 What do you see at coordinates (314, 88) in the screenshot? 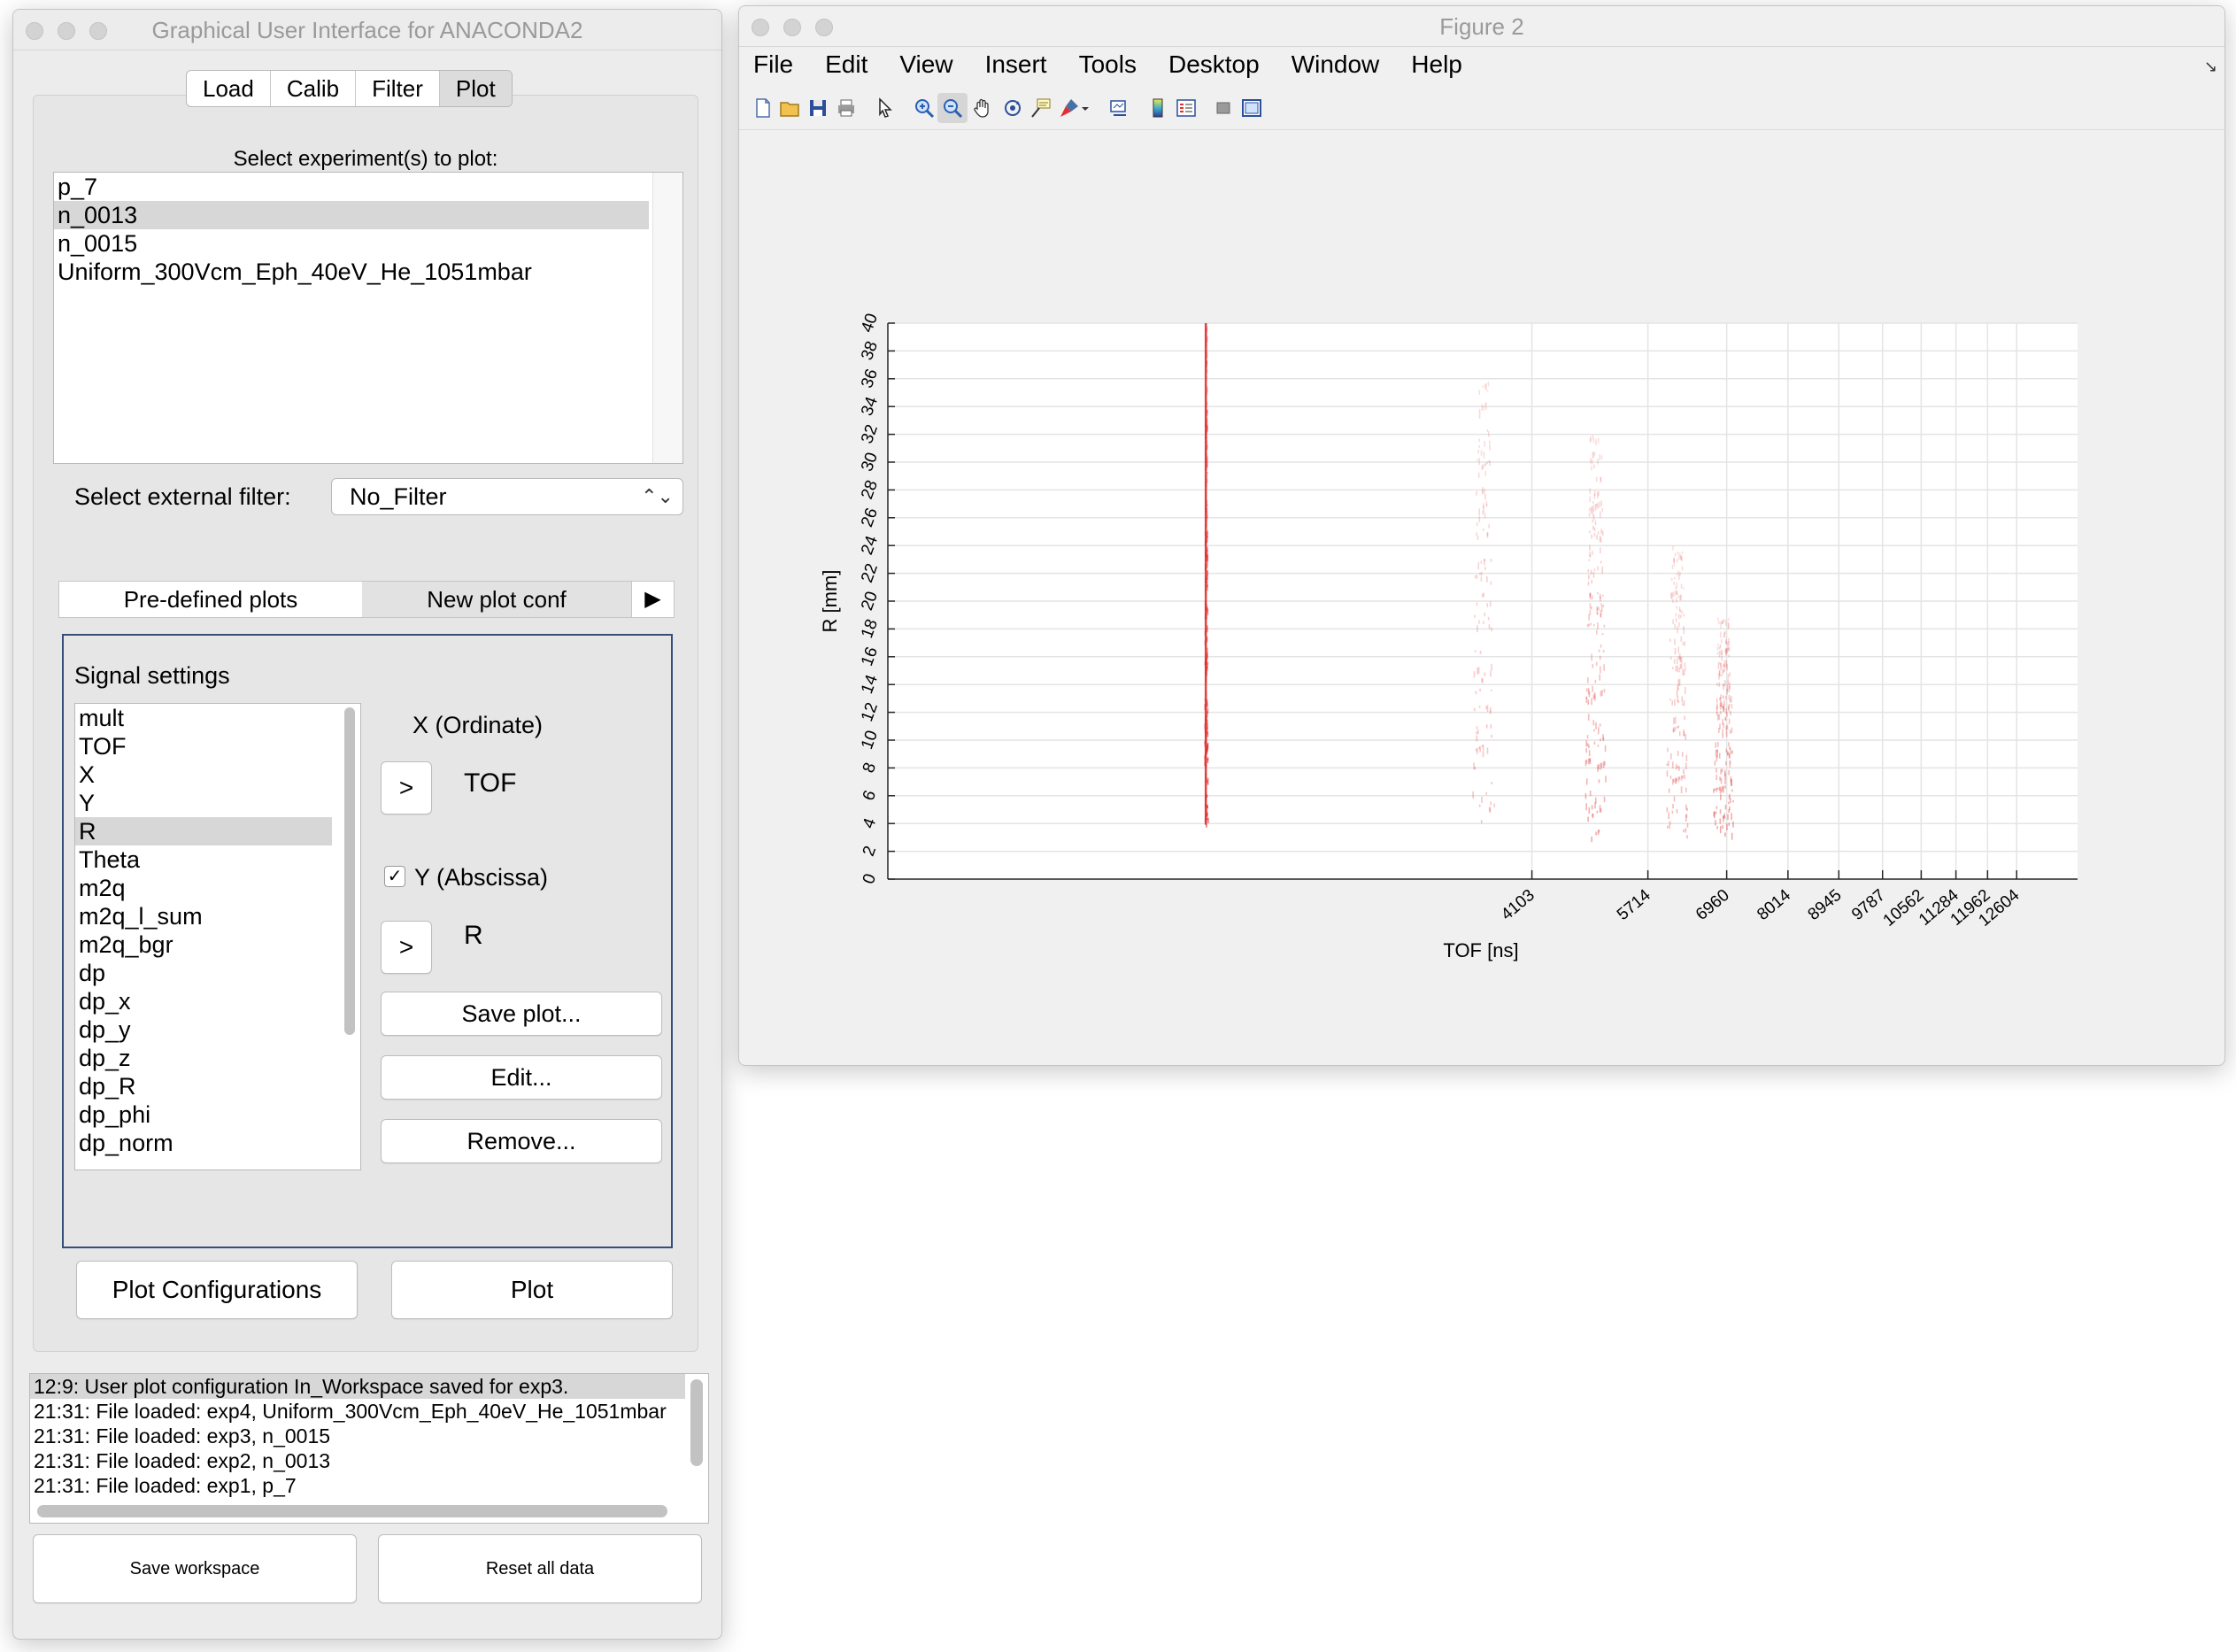
I see `tab-calib: Calib` at bounding box center [314, 88].